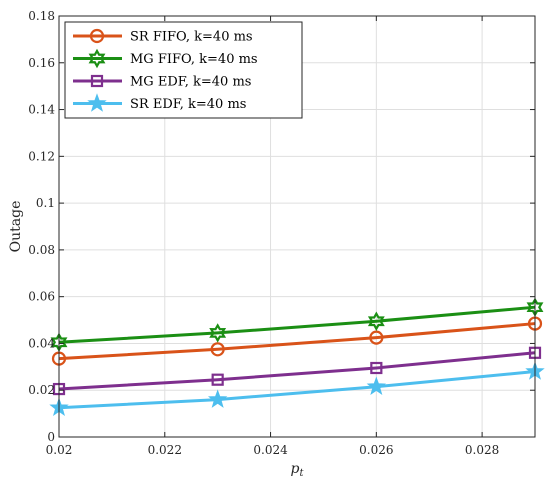 The height and width of the screenshot is (489, 550). I want to click on y-tick-label: 0.1, so click(45, 203).